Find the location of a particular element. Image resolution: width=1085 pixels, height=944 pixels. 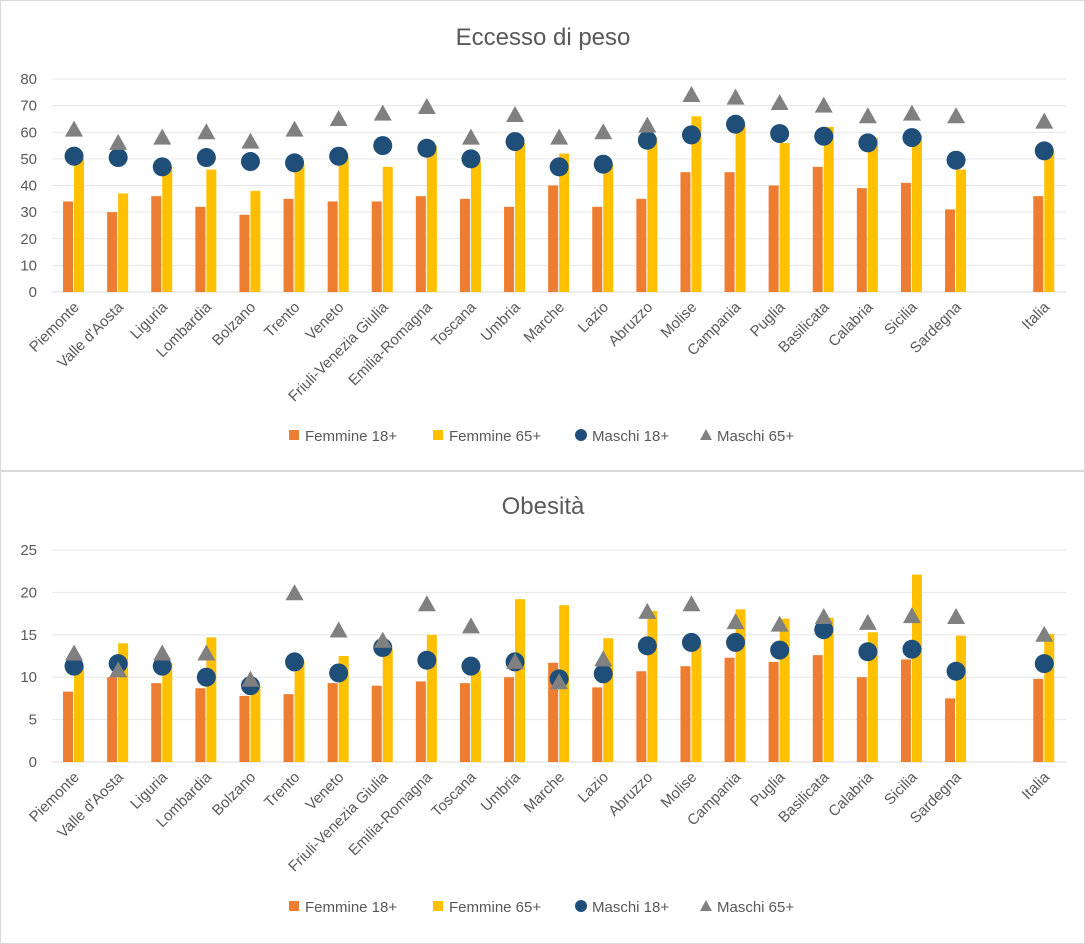

bar-femmine-65-puglia is located at coordinates (784, 690).